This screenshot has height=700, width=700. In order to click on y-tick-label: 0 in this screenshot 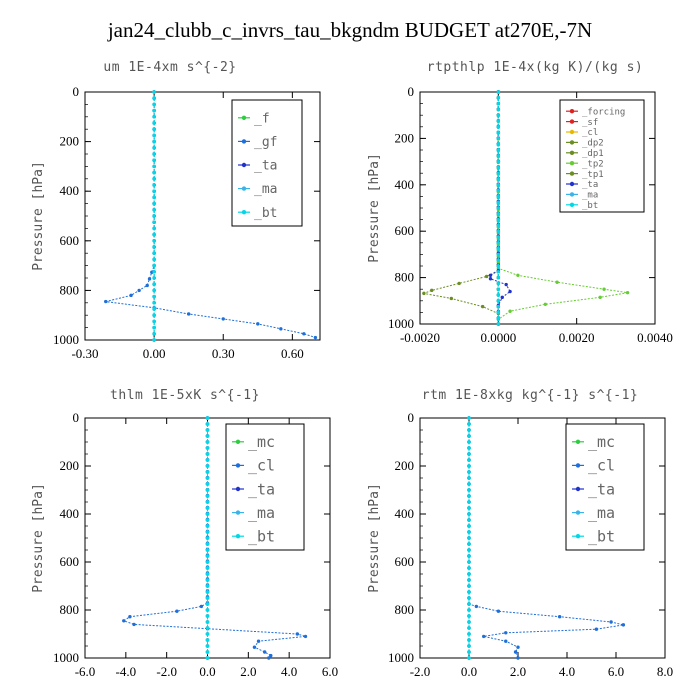, I will do `click(76, 91)`.